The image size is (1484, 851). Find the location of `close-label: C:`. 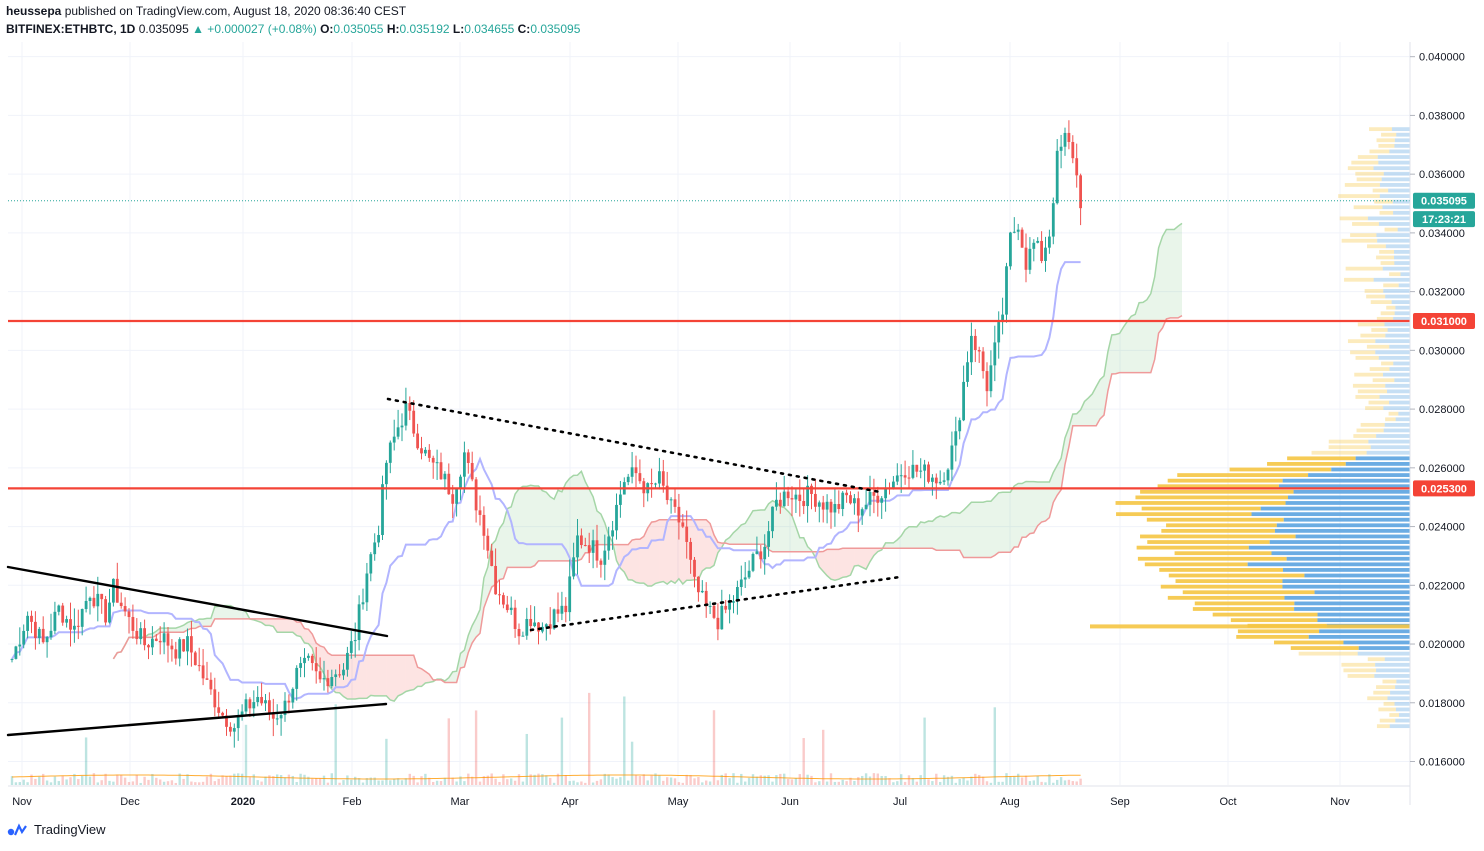

close-label: C: is located at coordinates (524, 29).